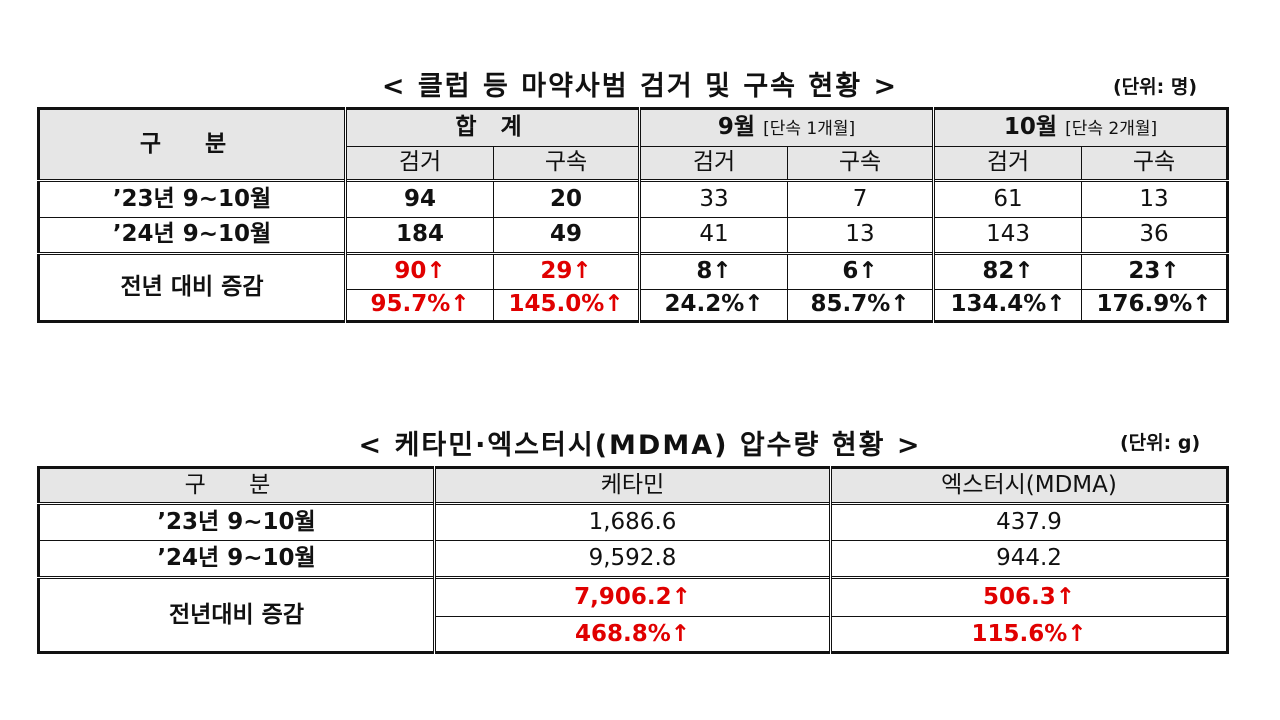 This screenshot has width=1280, height=720. What do you see at coordinates (714, 305) in the screenshot?
I see `change-percent: 24.2%↑` at bounding box center [714, 305].